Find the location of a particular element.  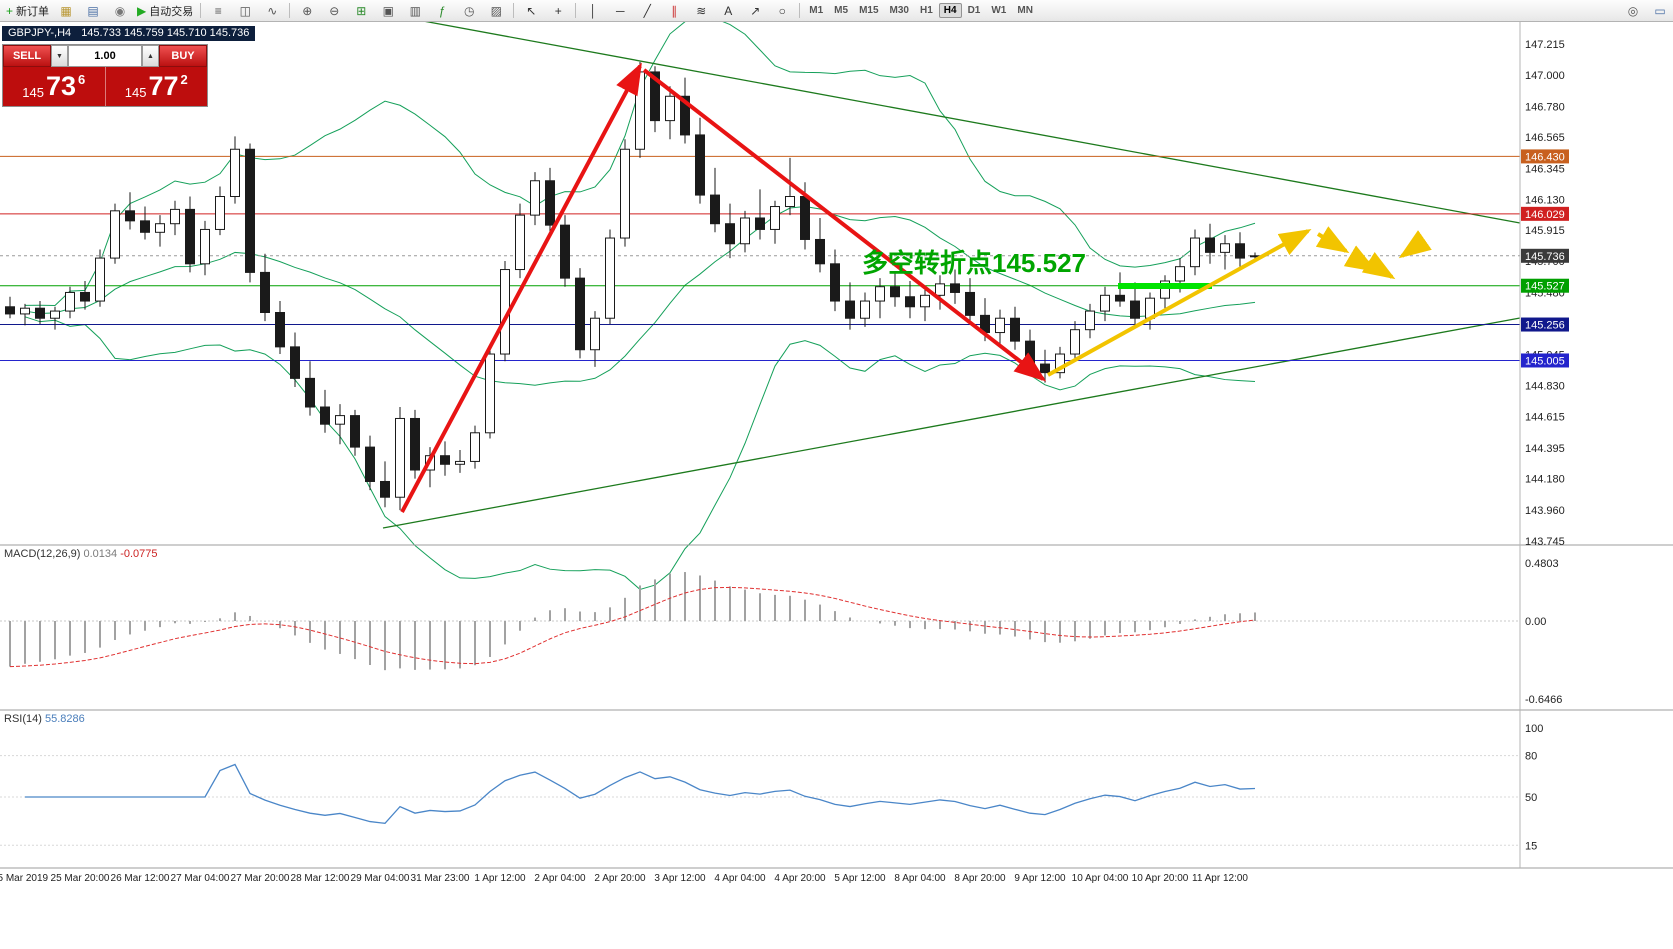

turning-point-annotation: 多空转折点145.527 is located at coordinates (974, 263).